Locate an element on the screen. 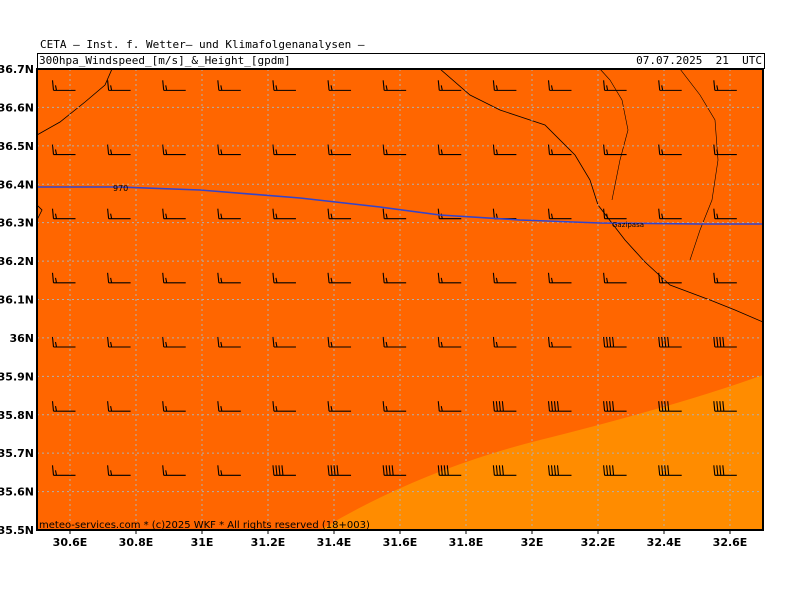  x-tick-label: 32E is located at coordinates (532, 542).